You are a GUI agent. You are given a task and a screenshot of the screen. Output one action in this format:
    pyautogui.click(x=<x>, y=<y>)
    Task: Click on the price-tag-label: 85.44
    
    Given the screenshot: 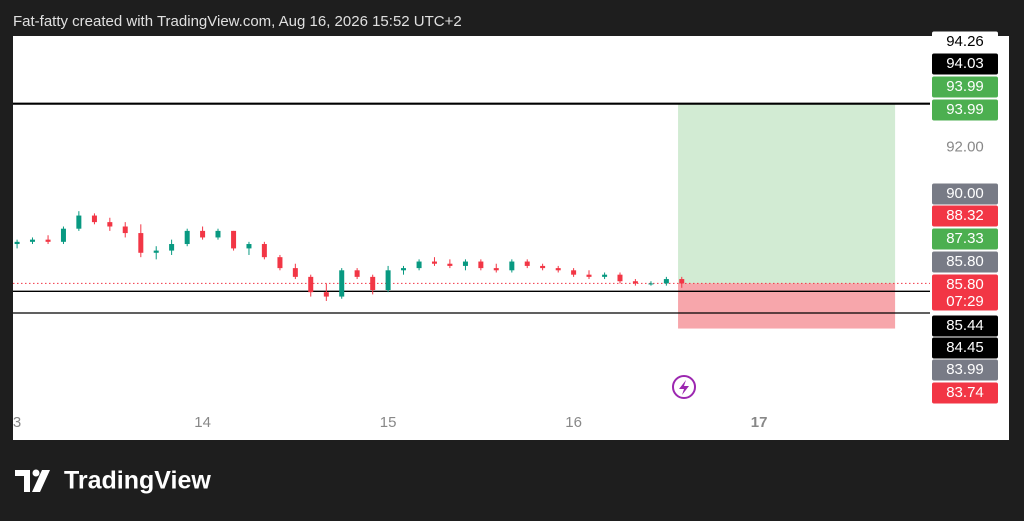 What is the action you would take?
    pyautogui.click(x=965, y=325)
    